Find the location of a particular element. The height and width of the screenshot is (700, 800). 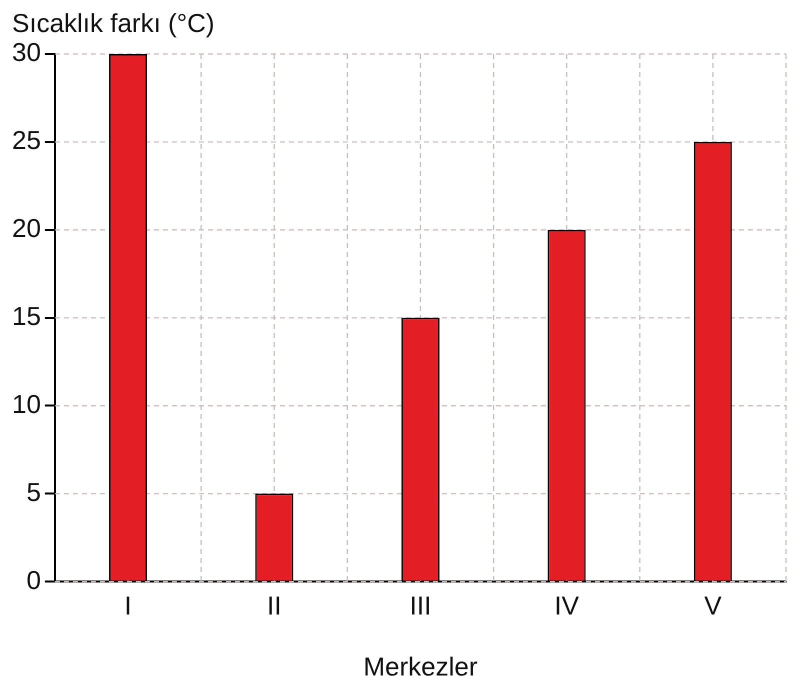

y-tick-label: 20 is located at coordinates (26, 228).